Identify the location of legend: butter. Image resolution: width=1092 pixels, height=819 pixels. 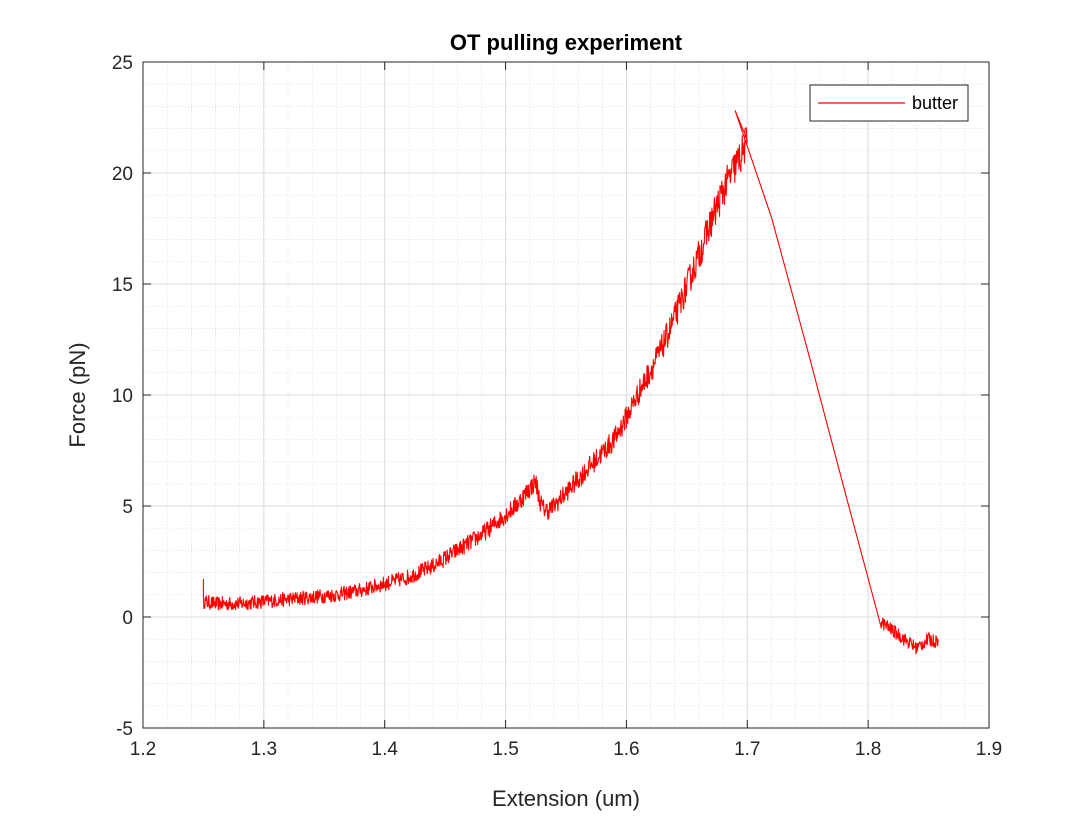
(889, 103).